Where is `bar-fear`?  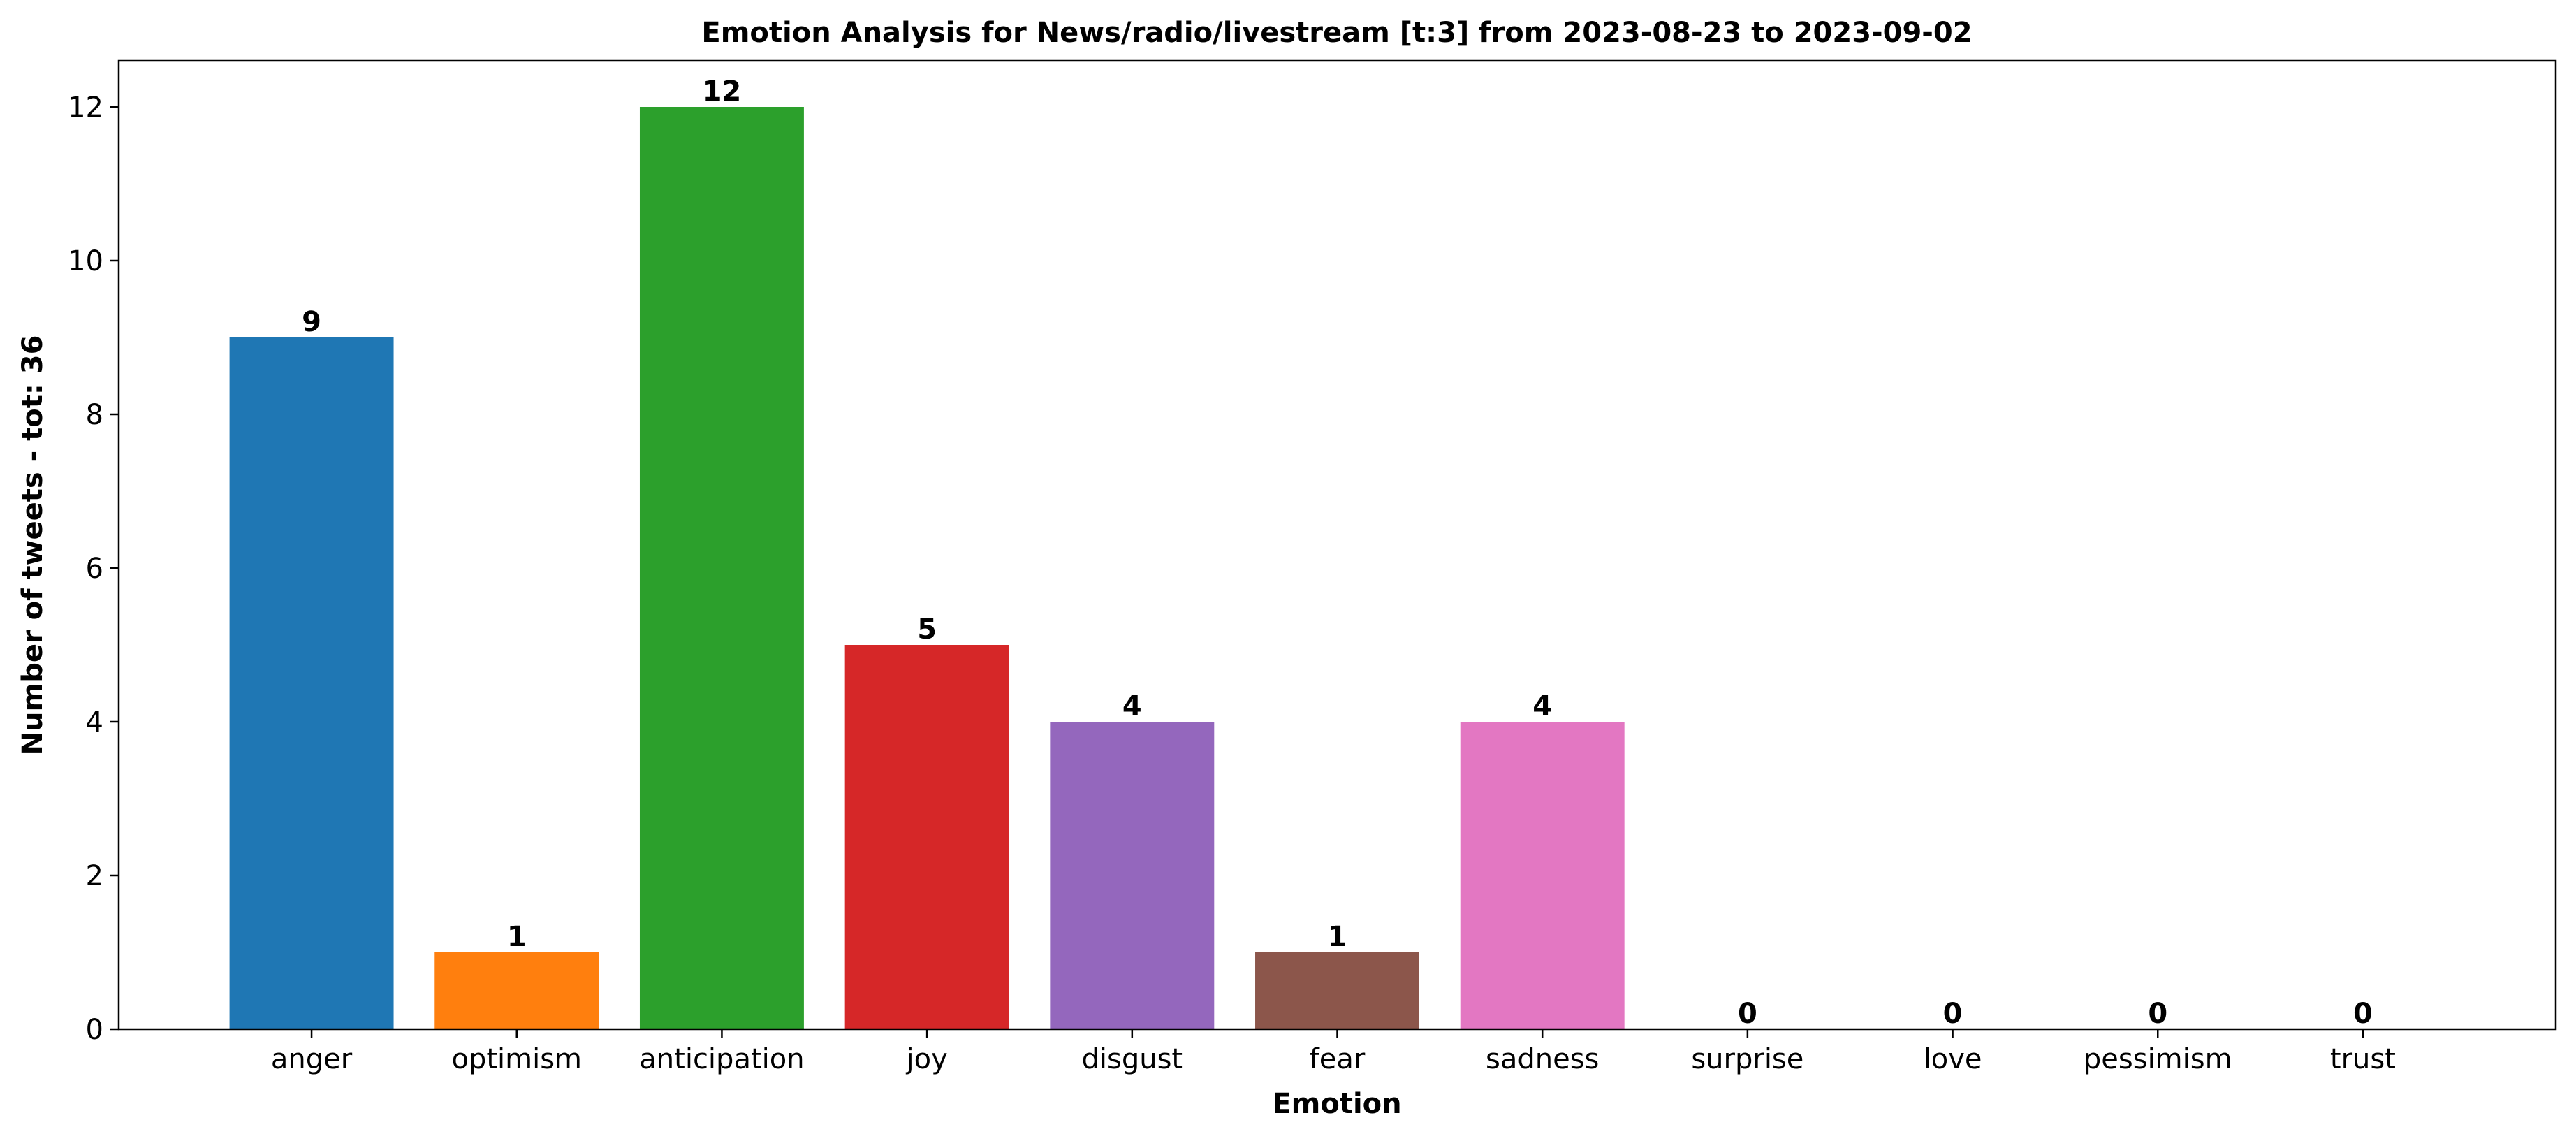
bar-fear is located at coordinates (1337, 991).